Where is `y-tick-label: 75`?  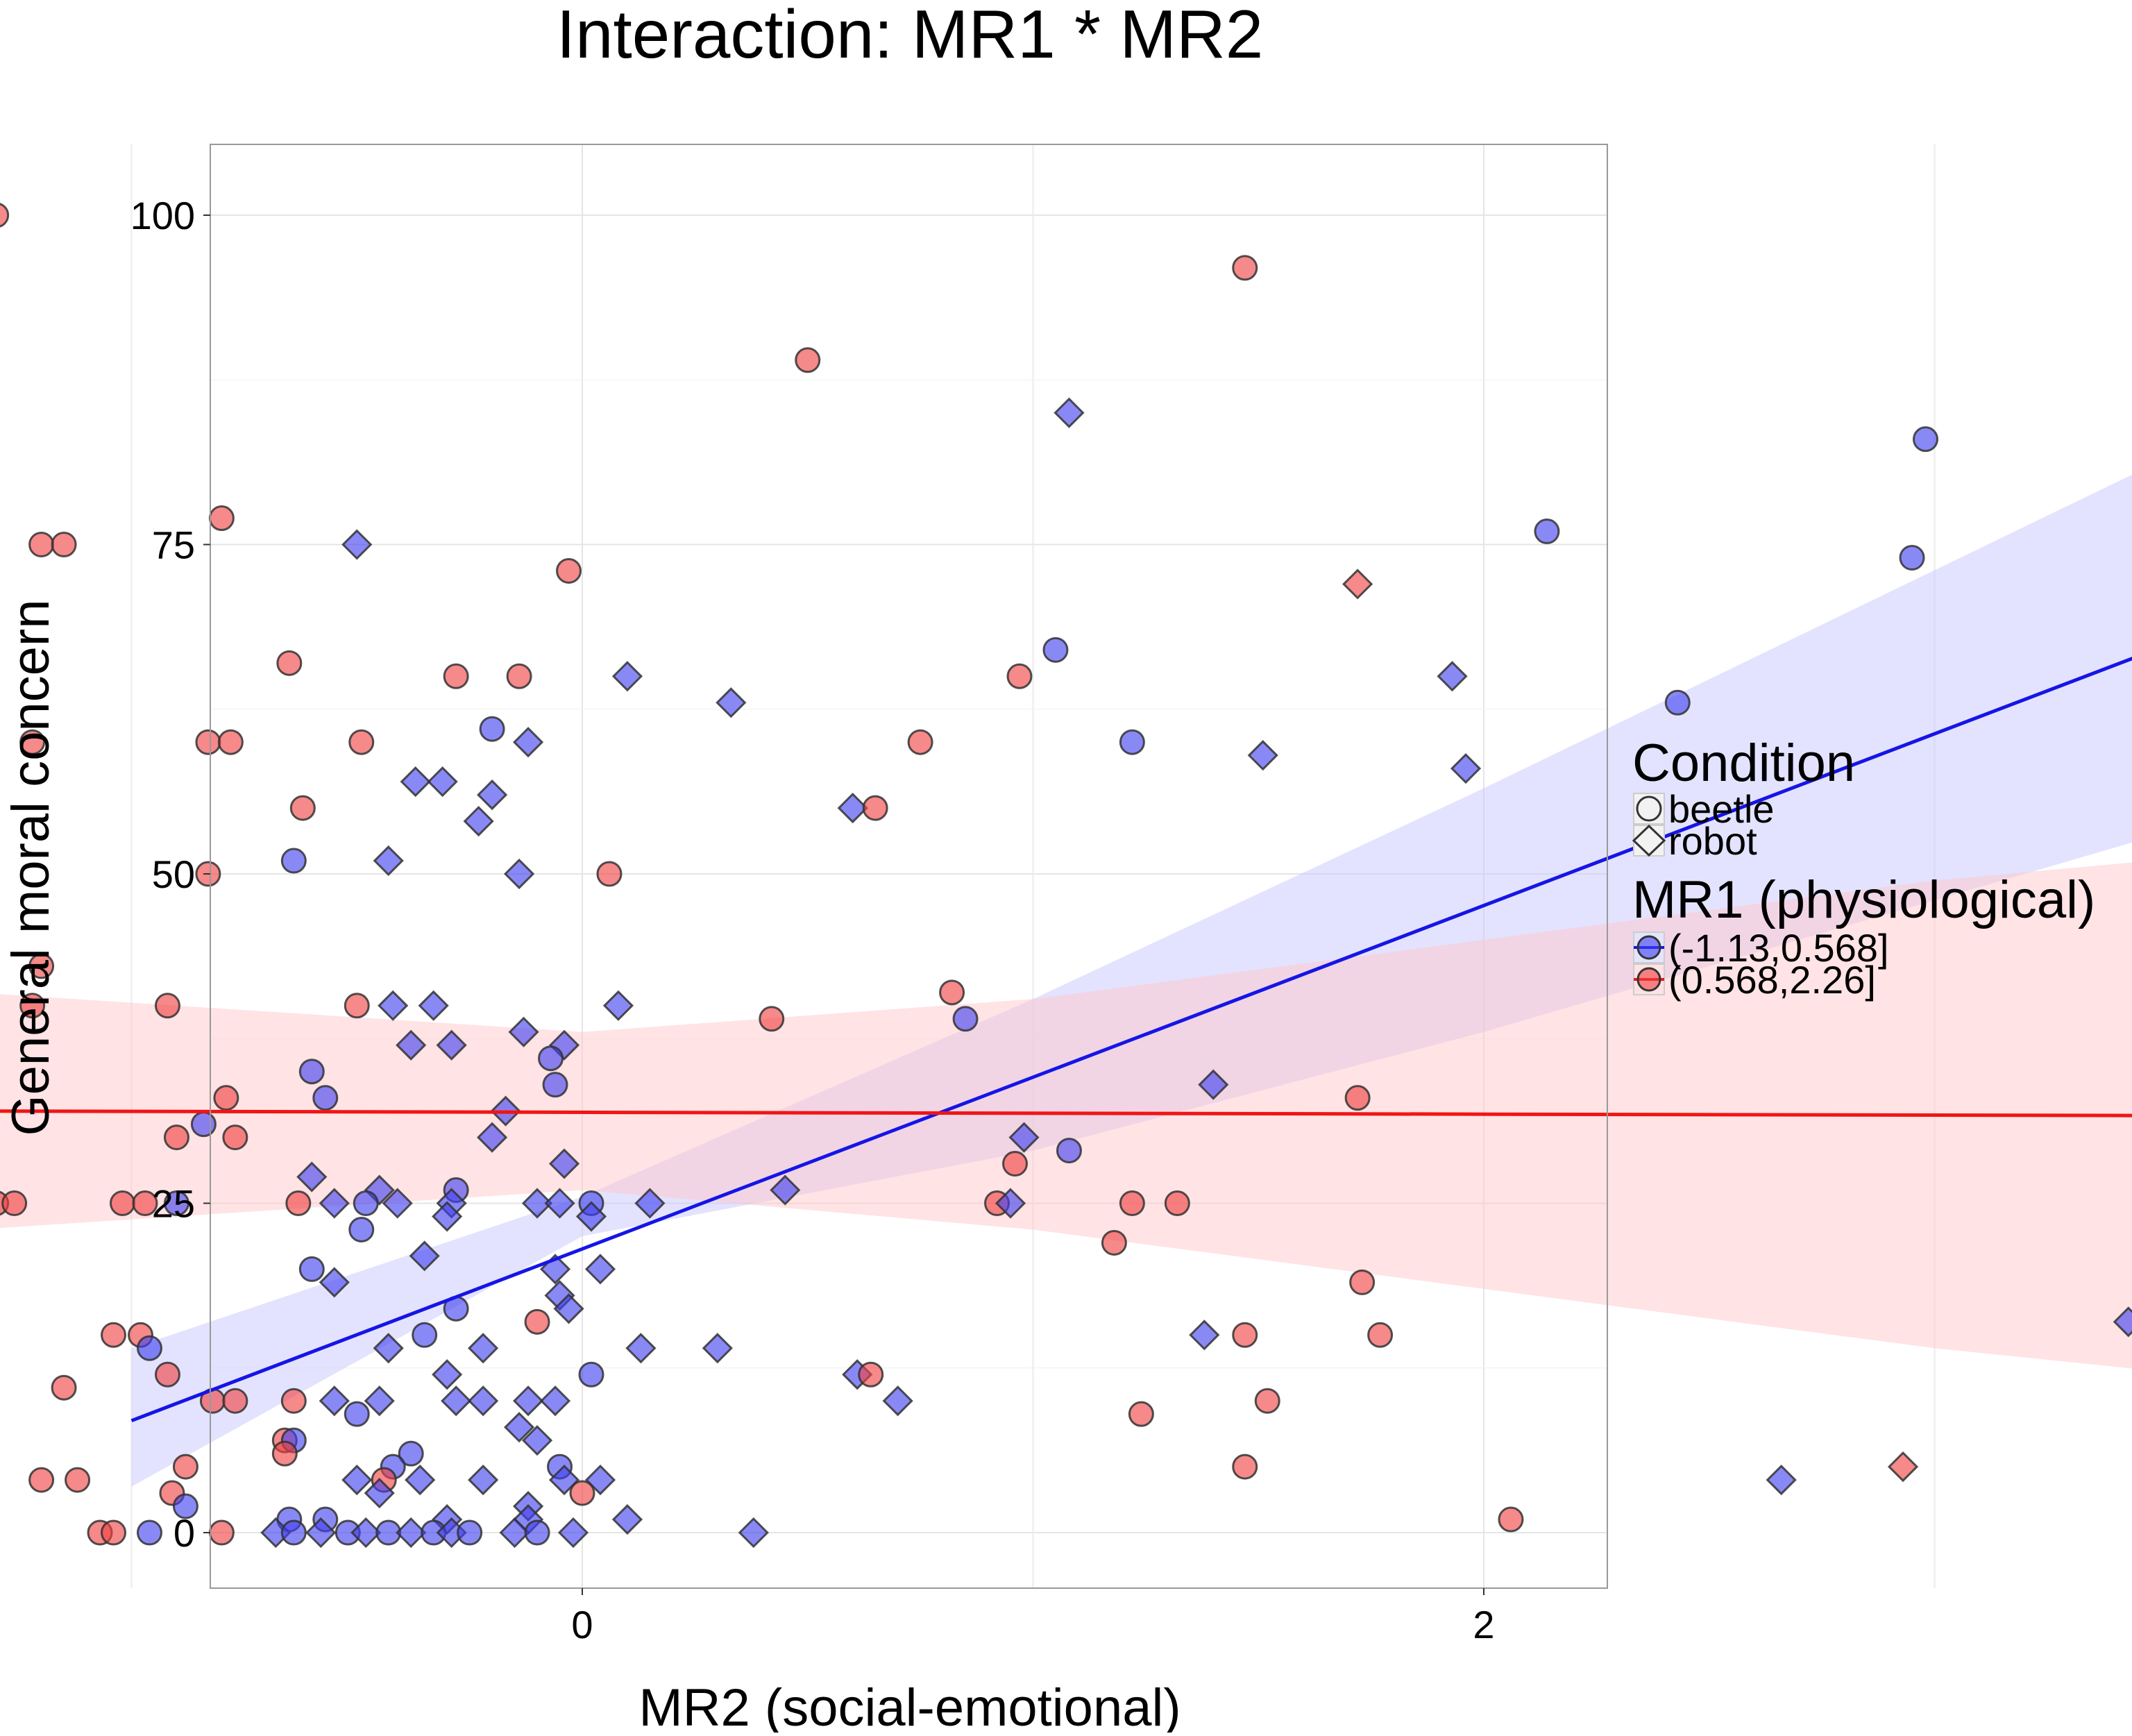 y-tick-label: 75 is located at coordinates (173, 545).